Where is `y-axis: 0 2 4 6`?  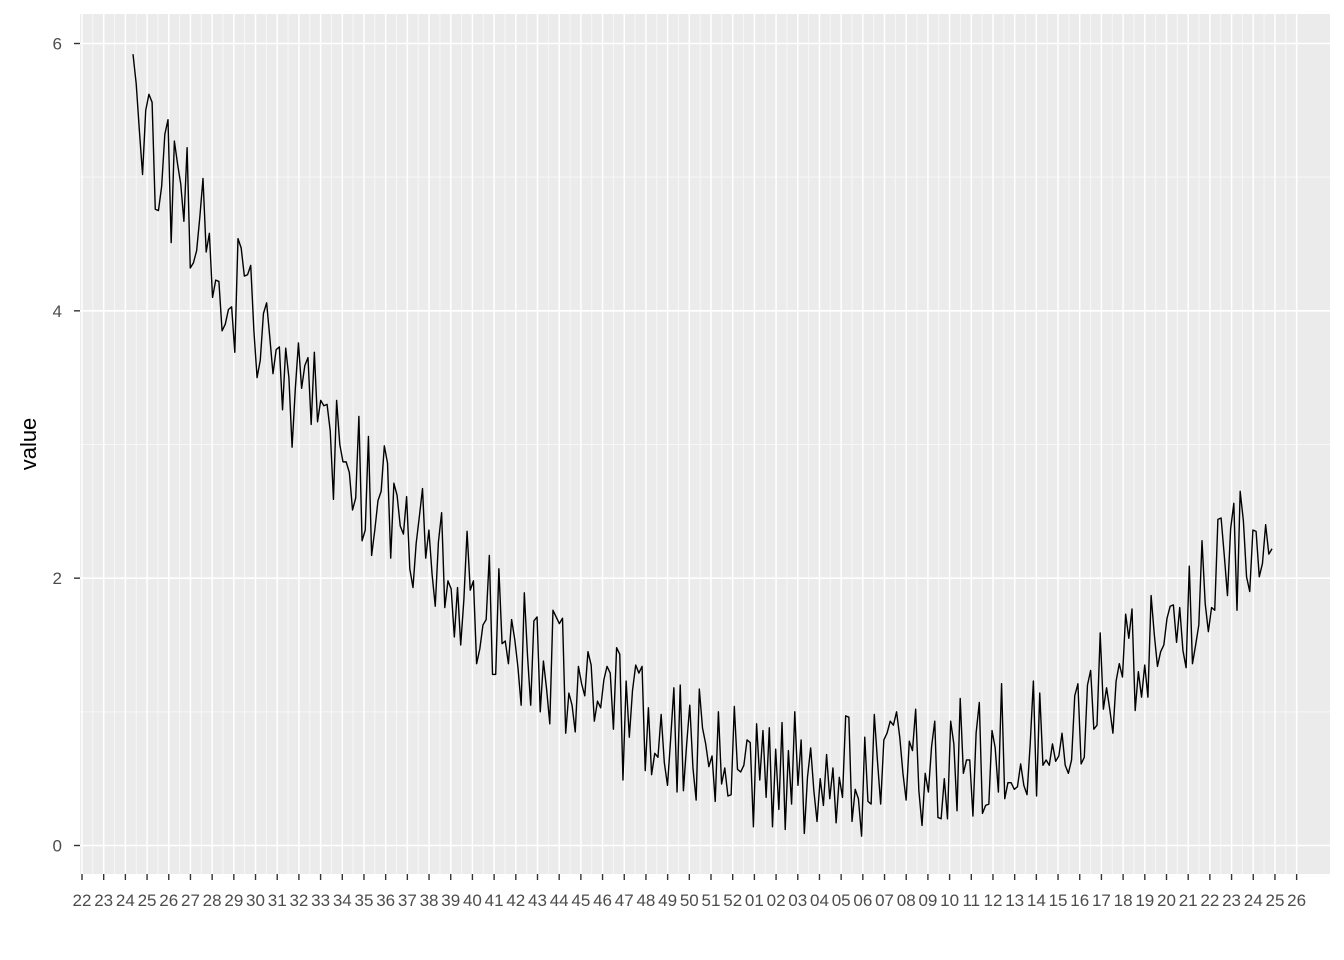 y-axis: 0 2 4 6 is located at coordinates (66, 445).